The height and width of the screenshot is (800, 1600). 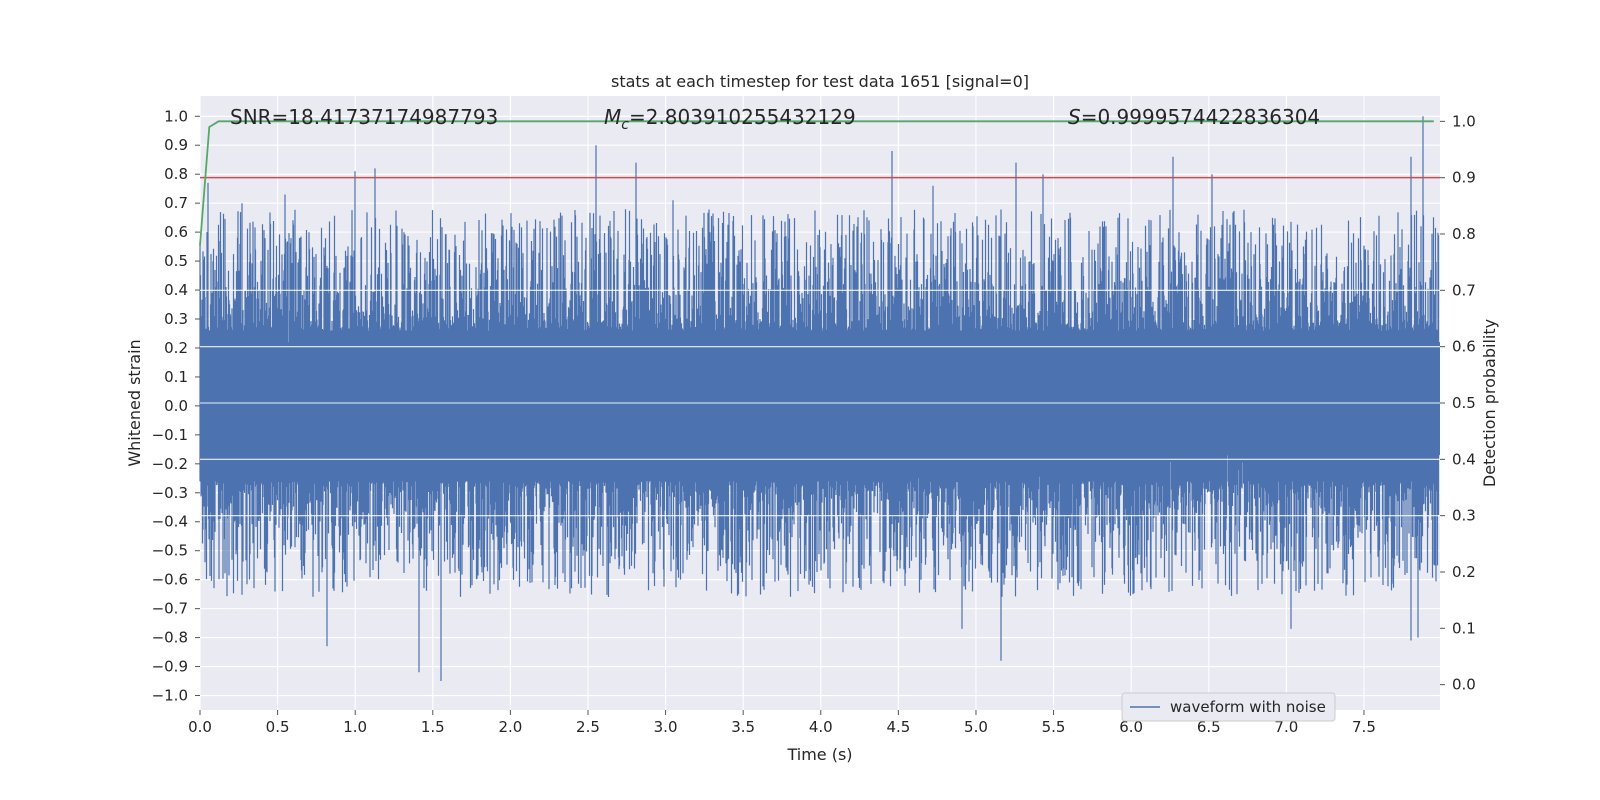 I want to click on x-axis-label: Time (s), so click(x=819, y=754).